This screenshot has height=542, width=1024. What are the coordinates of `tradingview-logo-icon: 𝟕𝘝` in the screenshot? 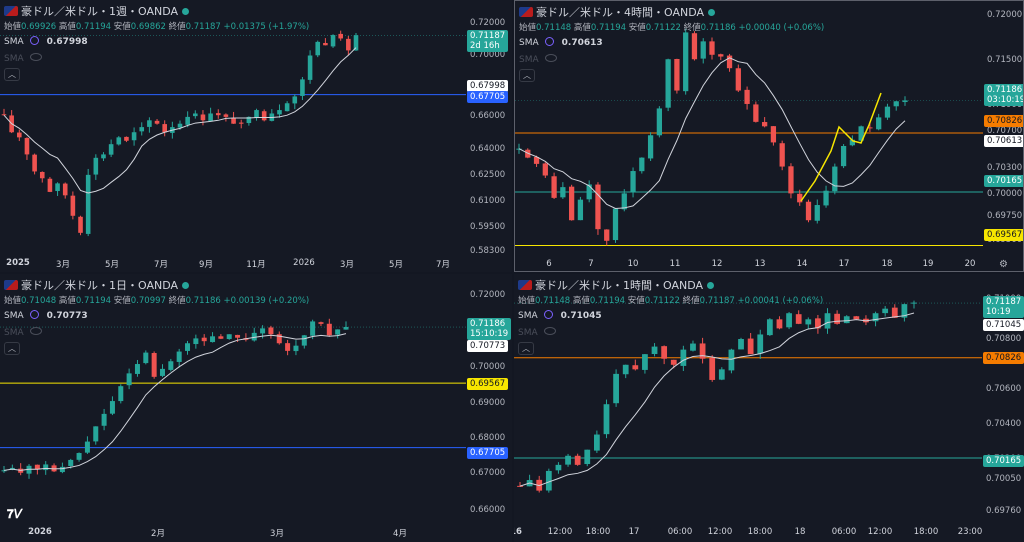 It's located at (14, 514).